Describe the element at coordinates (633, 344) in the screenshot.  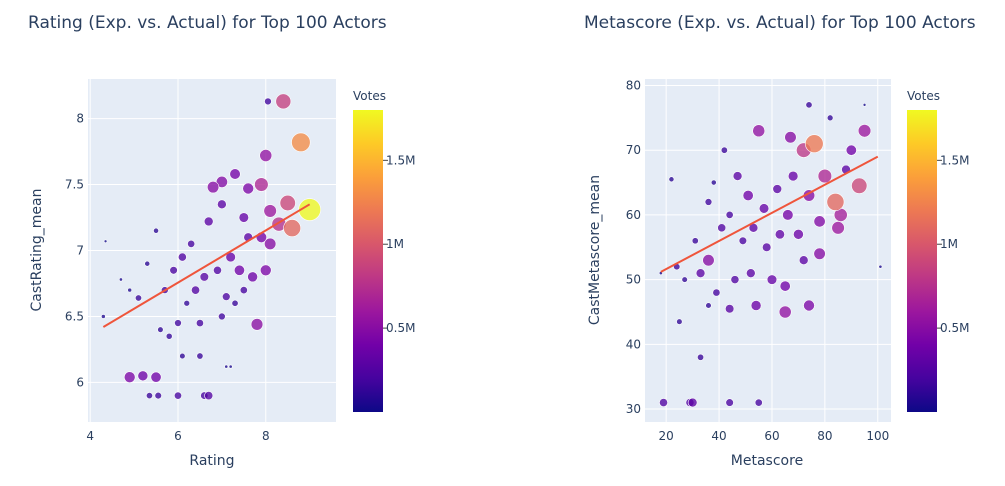
I see `y-tick-label: 40` at that location.